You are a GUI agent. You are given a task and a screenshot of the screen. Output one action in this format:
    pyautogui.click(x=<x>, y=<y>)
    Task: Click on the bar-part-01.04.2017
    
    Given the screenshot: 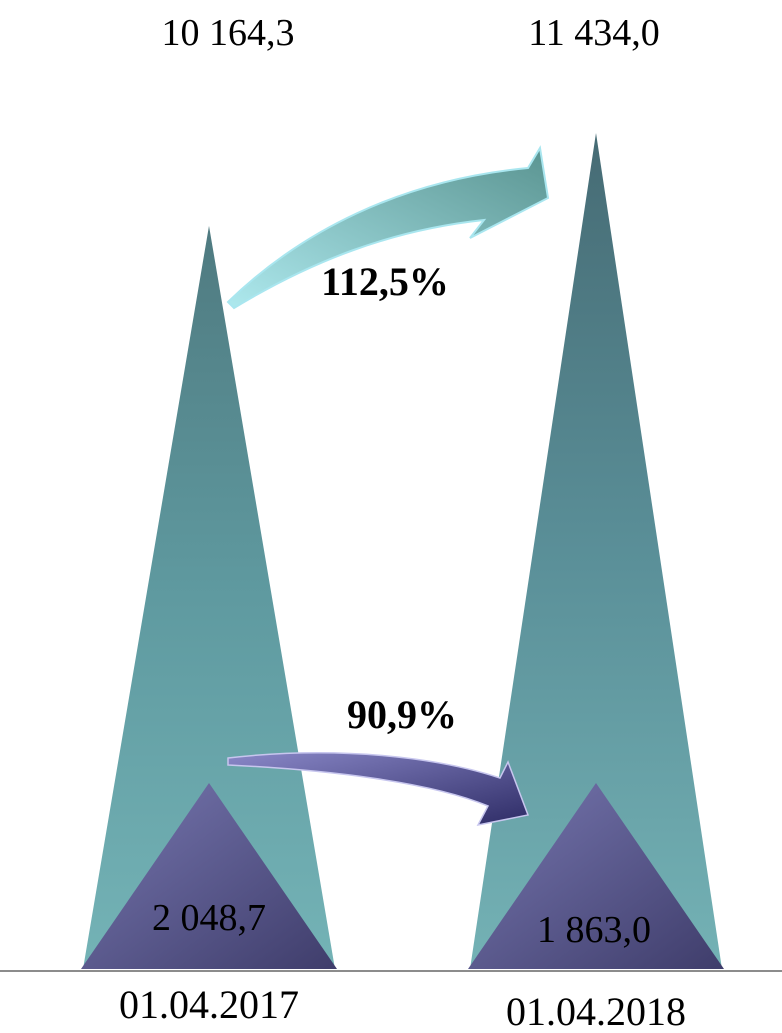 What is the action you would take?
    pyautogui.click(x=209, y=876)
    